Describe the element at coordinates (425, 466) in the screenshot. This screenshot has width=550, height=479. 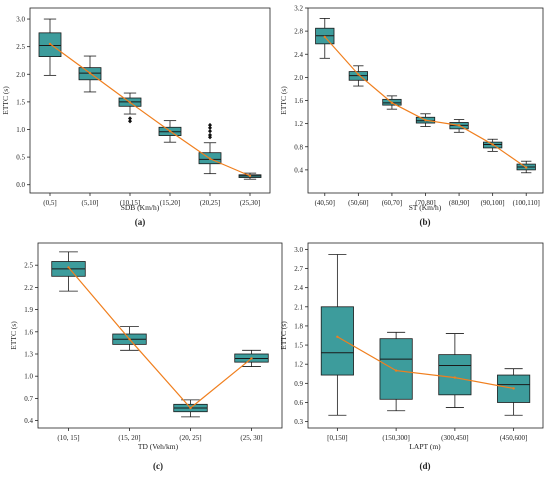
I see `panel-label: (d)` at that location.